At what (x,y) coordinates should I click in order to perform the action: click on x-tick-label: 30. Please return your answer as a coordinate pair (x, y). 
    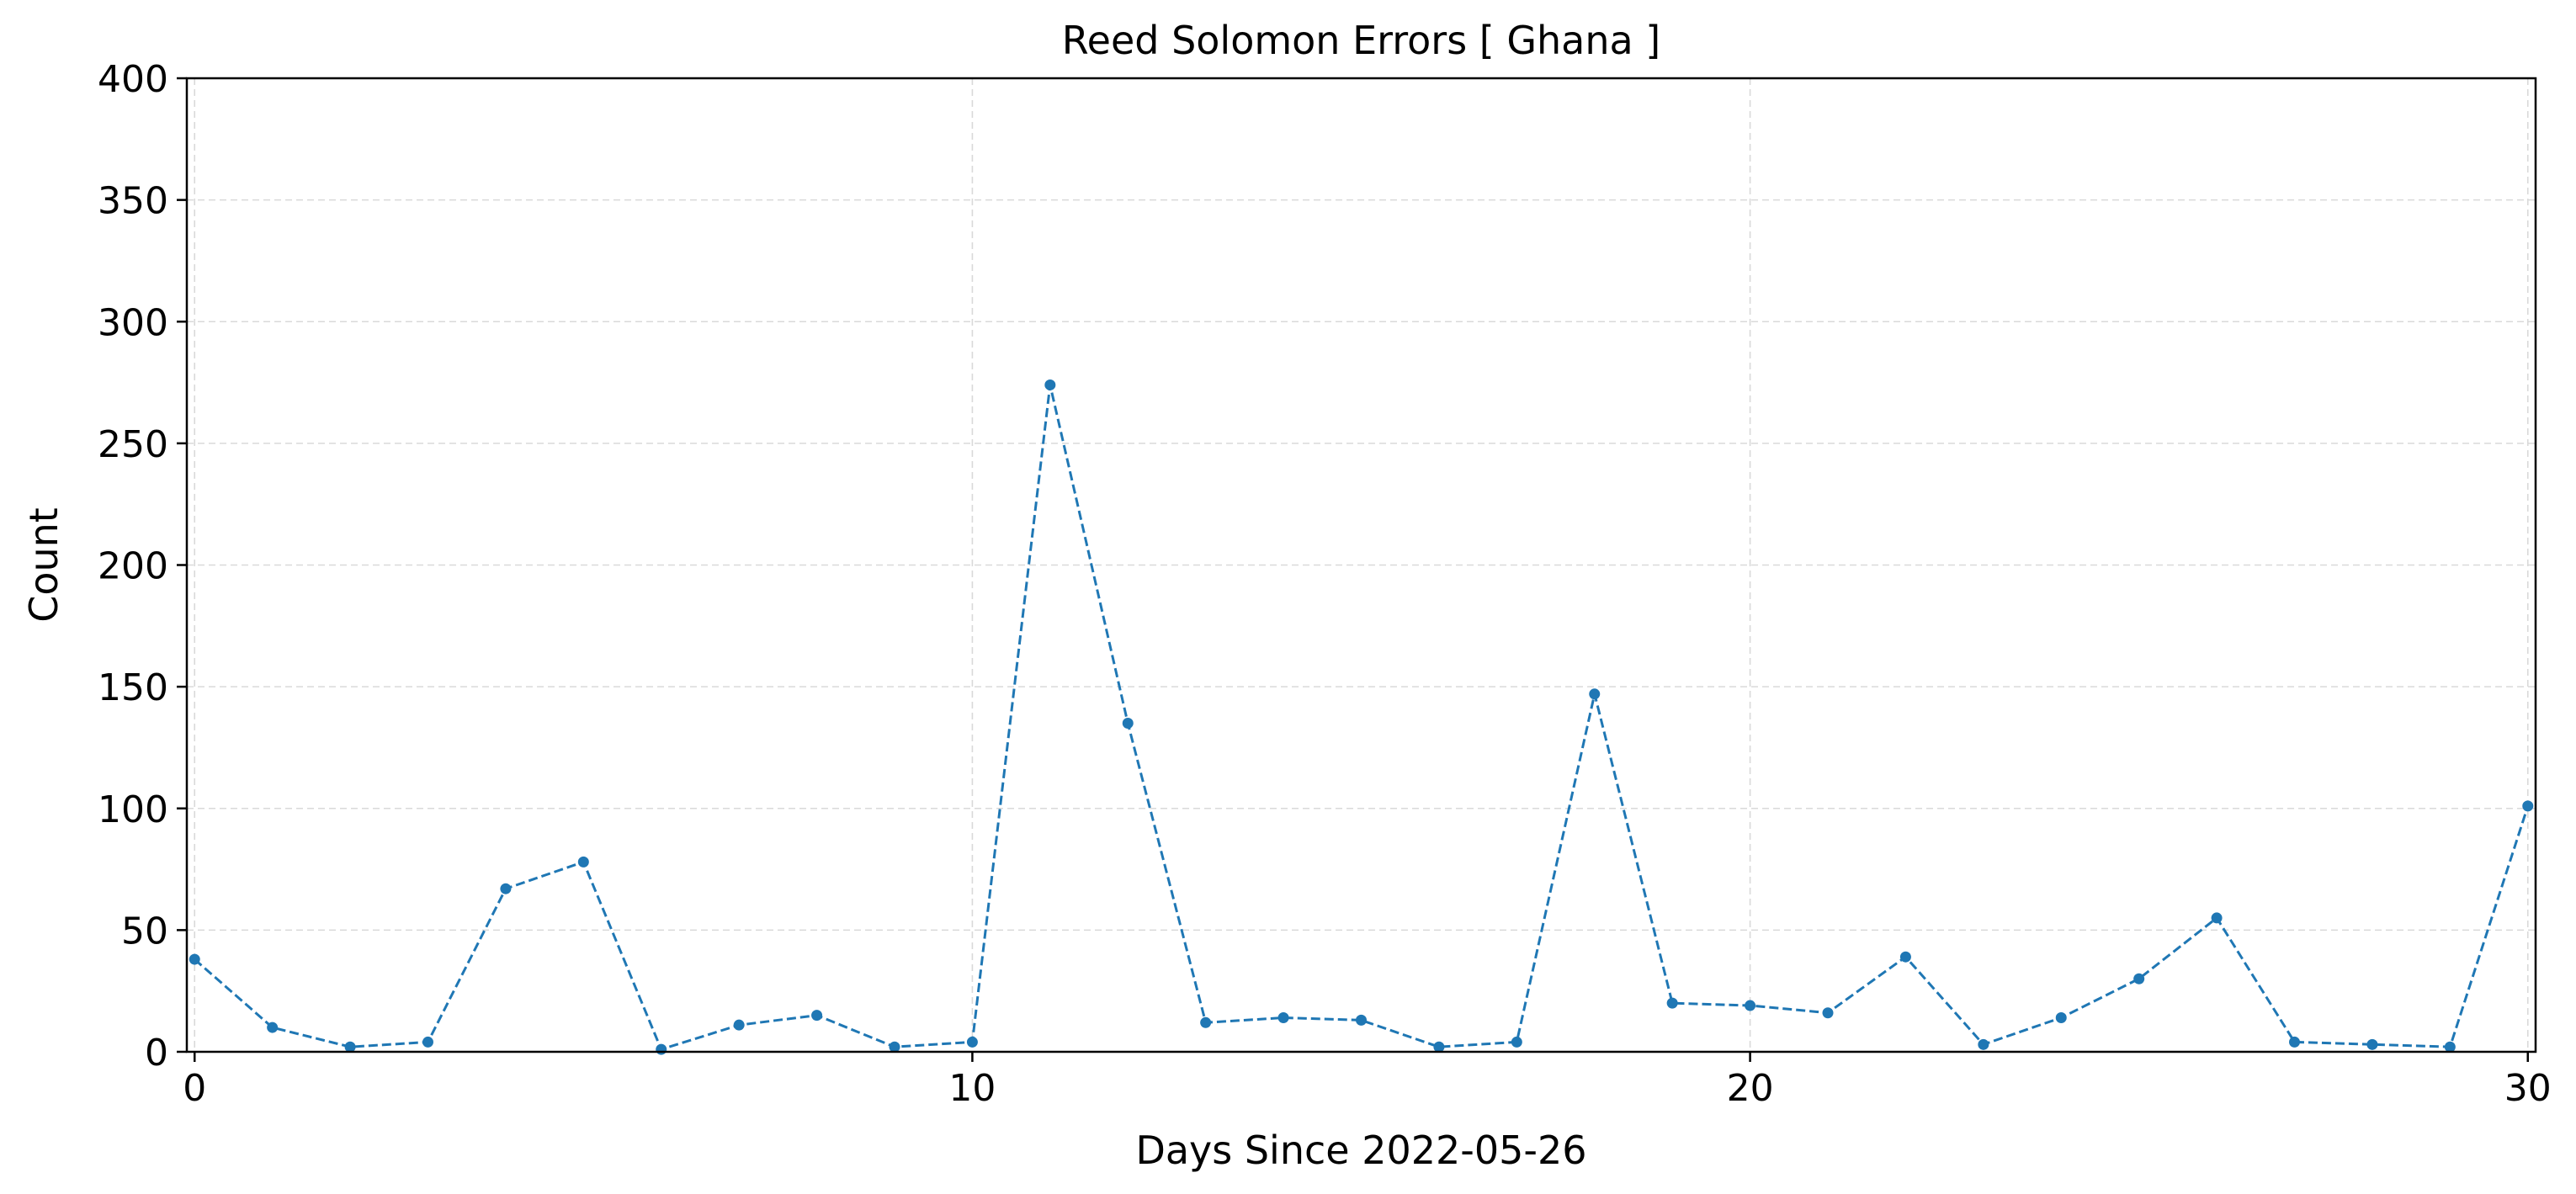
    Looking at the image, I should click on (2528, 1088).